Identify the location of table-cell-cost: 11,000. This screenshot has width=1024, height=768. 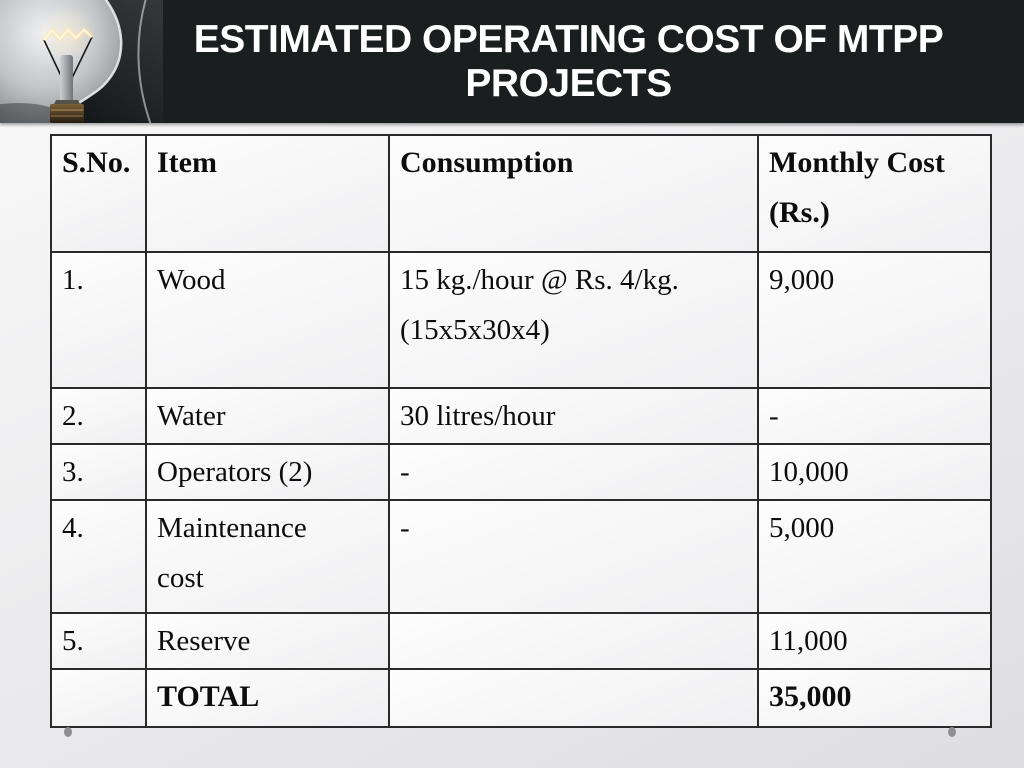
(874, 641).